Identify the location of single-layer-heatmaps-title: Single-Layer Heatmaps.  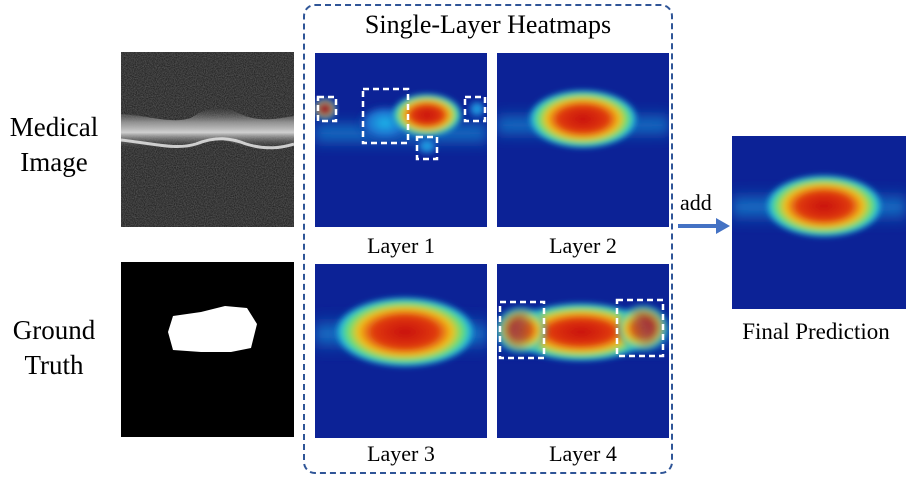
(488, 24).